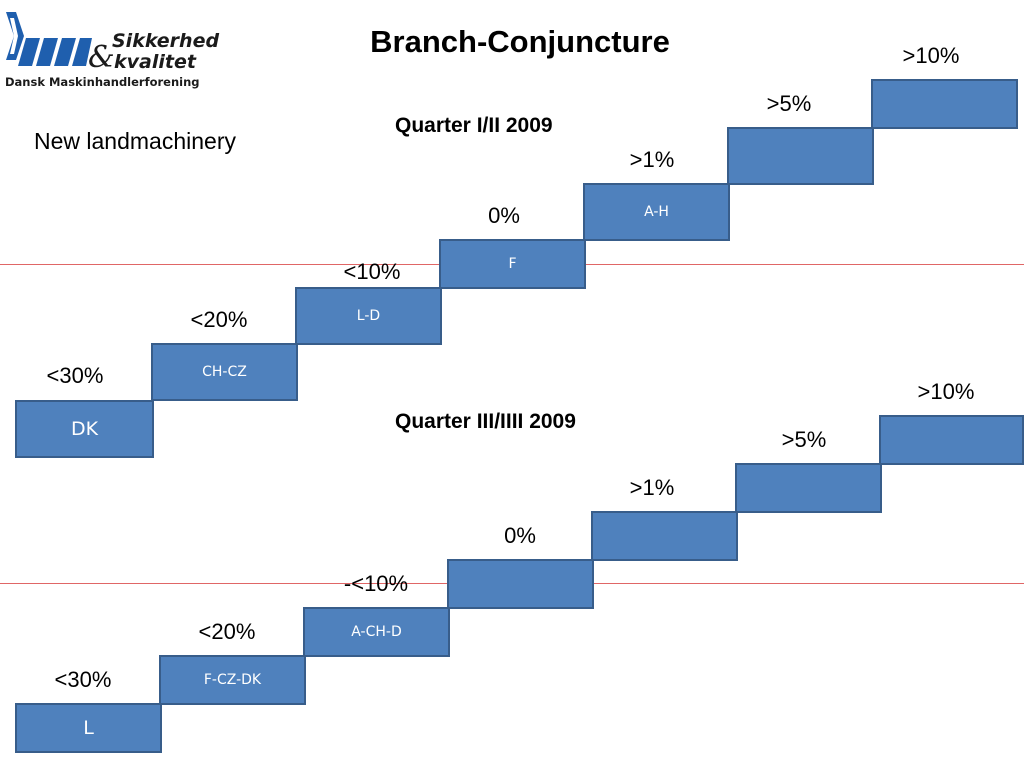 The height and width of the screenshot is (768, 1024). Describe the element at coordinates (135, 141) in the screenshot. I see `page-subtitle: New landmachinery` at that location.